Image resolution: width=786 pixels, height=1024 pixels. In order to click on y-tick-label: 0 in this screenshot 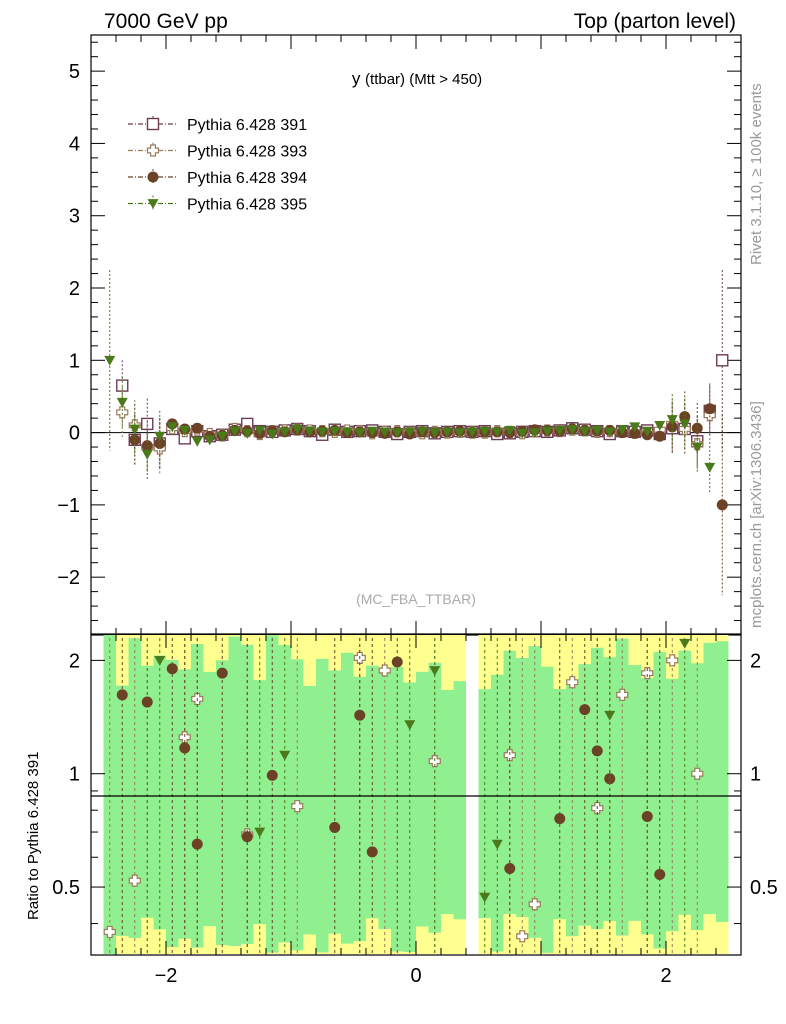, I will do `click(74, 434)`.